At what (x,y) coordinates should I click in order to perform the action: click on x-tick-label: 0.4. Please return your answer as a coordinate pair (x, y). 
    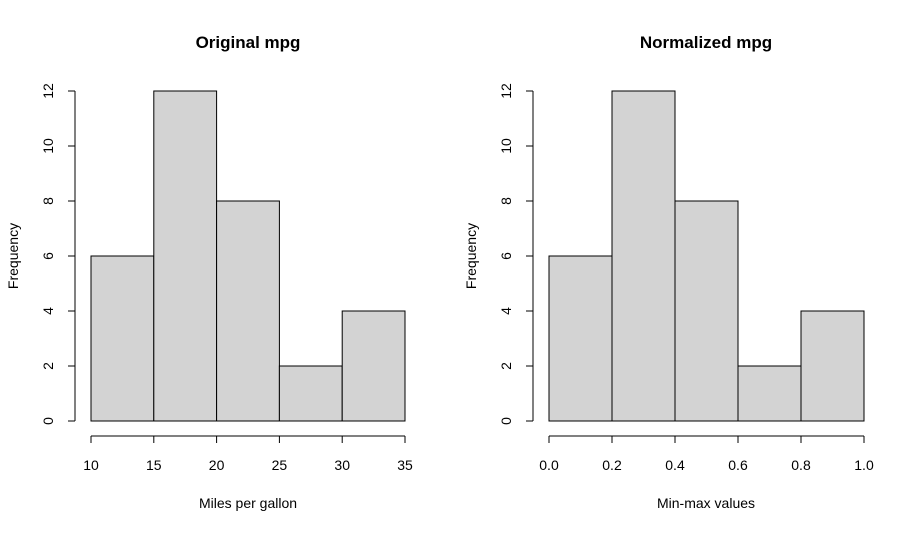
    Looking at the image, I should click on (675, 465).